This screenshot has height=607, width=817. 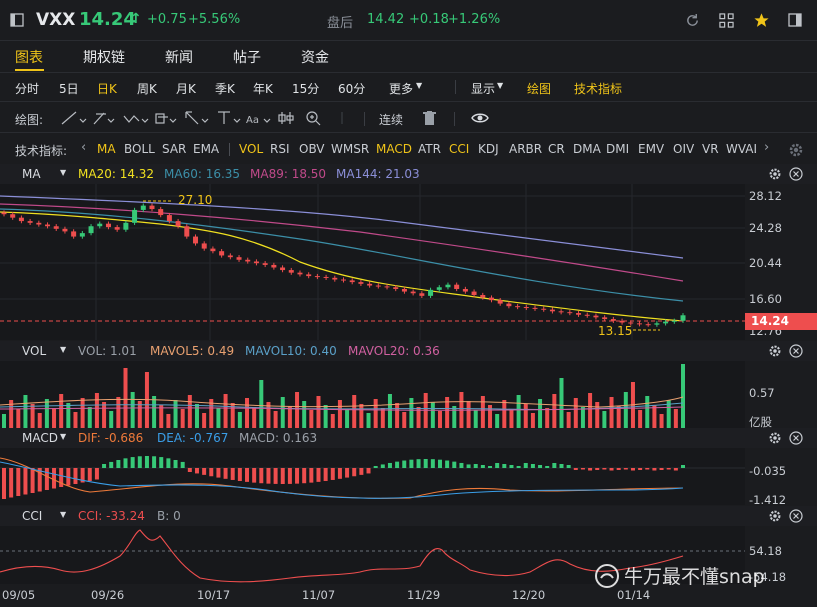 What do you see at coordinates (263, 89) in the screenshot?
I see `period-yearly: 年K` at bounding box center [263, 89].